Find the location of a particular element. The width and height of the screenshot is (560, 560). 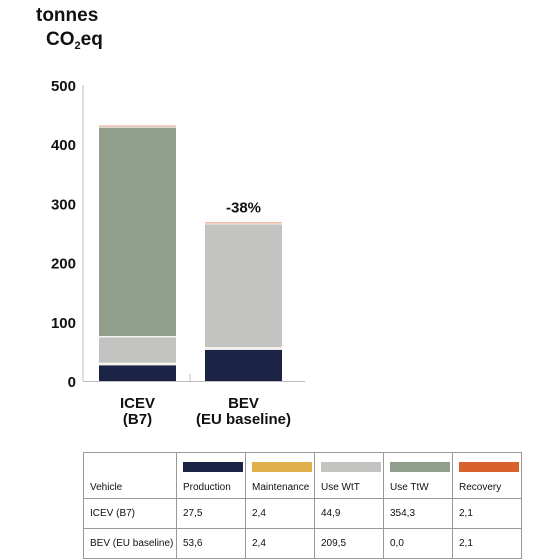

x-axis: ICEV(B7) BEV(EU baseline) is located at coordinates (194, 401).